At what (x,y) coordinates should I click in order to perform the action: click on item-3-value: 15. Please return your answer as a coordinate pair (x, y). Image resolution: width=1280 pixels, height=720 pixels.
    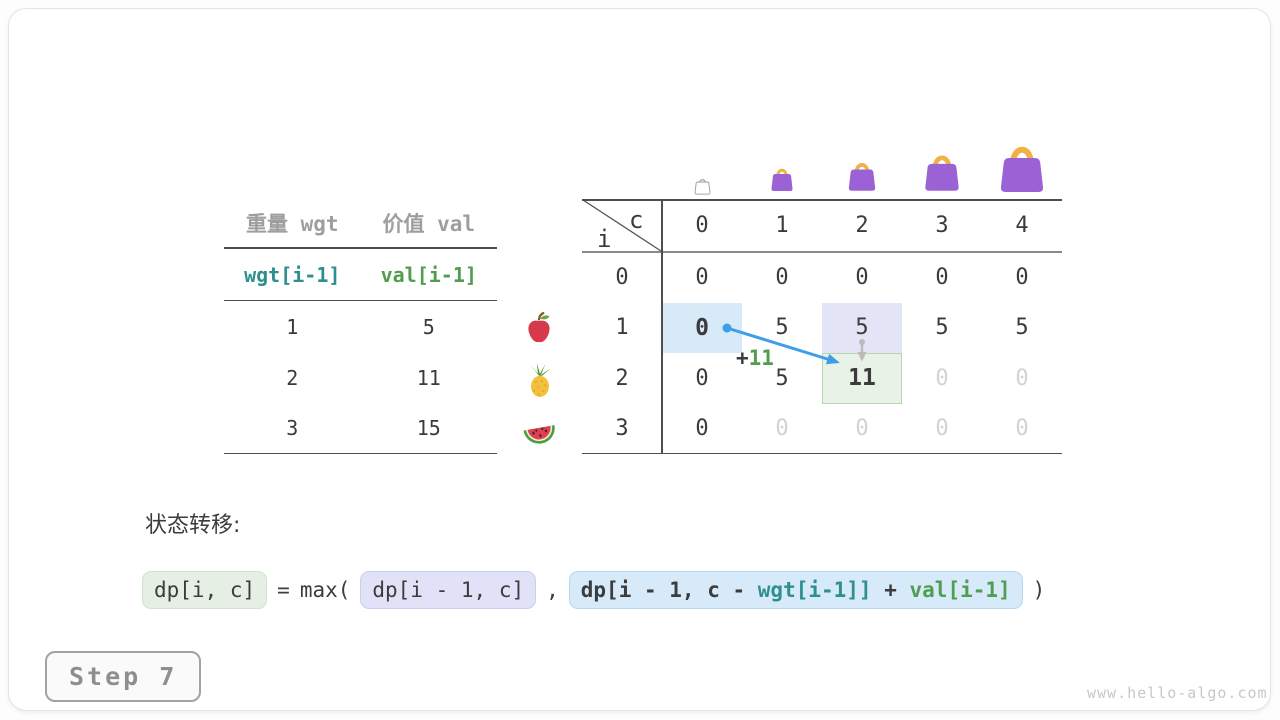
    Looking at the image, I should click on (428, 428).